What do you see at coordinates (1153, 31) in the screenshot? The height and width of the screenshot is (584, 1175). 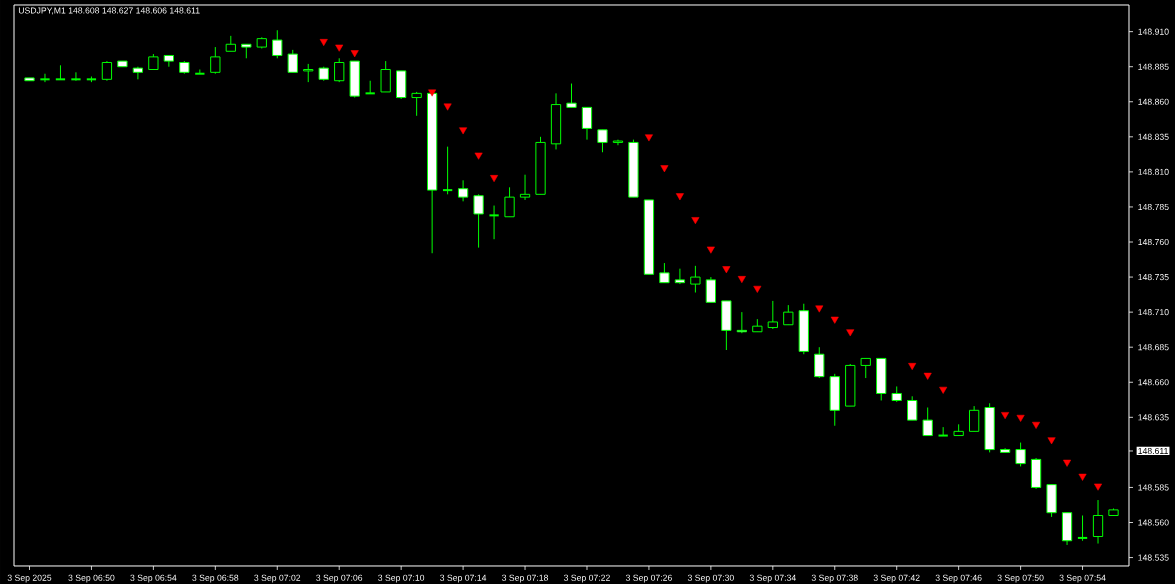 I see `y-tick-label: 148.910` at bounding box center [1153, 31].